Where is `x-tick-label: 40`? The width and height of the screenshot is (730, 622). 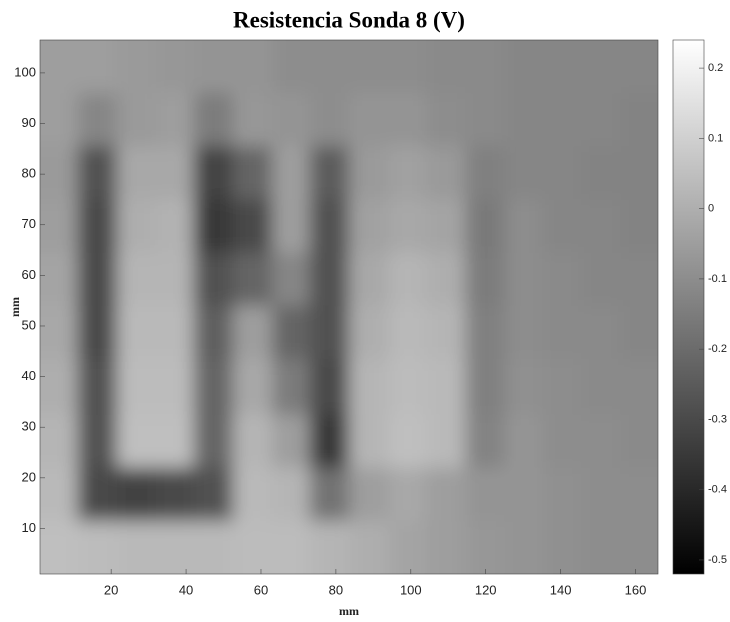 x-tick-label: 40 is located at coordinates (186, 589).